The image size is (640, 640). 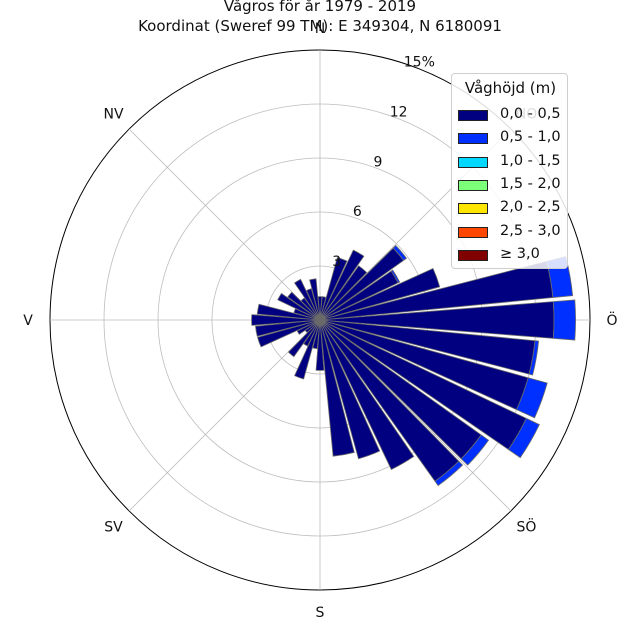 I want to click on radial-tick-label: 15%, so click(x=419, y=63).